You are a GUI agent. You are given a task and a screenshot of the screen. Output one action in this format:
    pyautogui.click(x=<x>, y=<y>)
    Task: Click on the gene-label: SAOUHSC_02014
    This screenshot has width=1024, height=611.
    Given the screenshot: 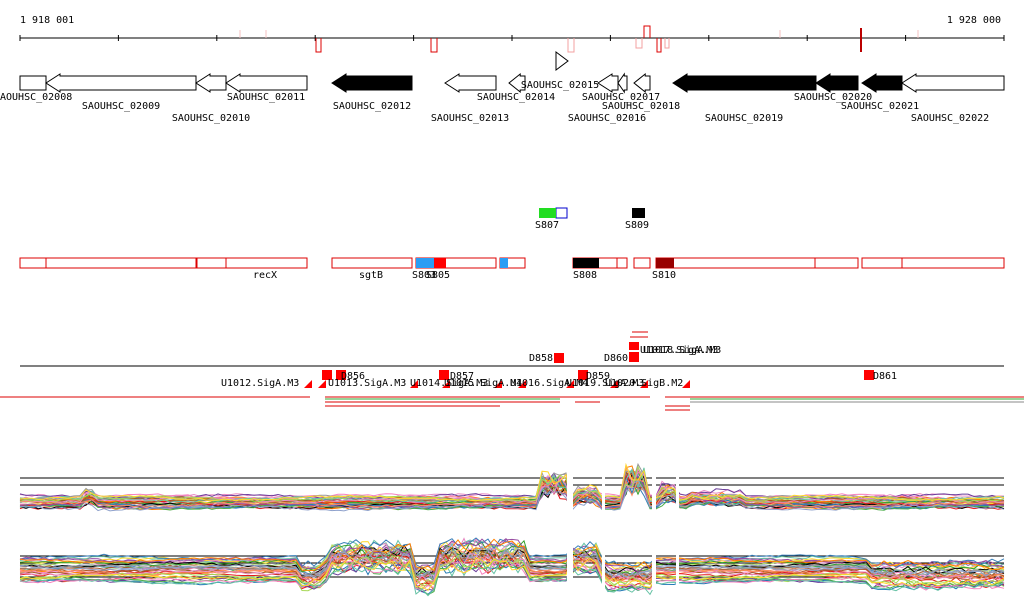 What is the action you would take?
    pyautogui.click(x=516, y=97)
    